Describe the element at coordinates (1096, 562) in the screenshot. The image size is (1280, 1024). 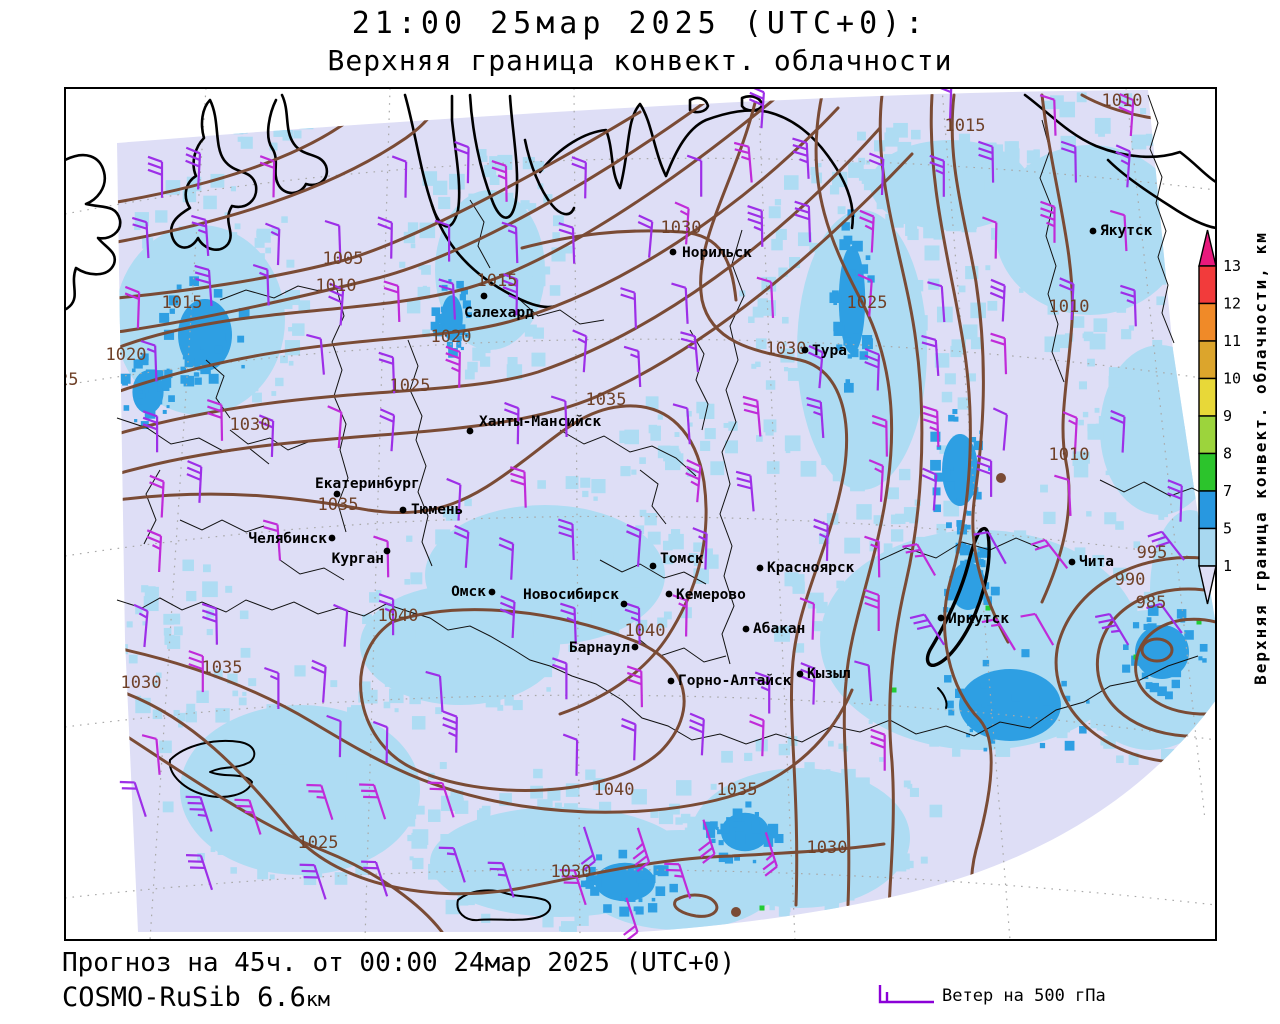
I see `city-label: Чита` at that location.